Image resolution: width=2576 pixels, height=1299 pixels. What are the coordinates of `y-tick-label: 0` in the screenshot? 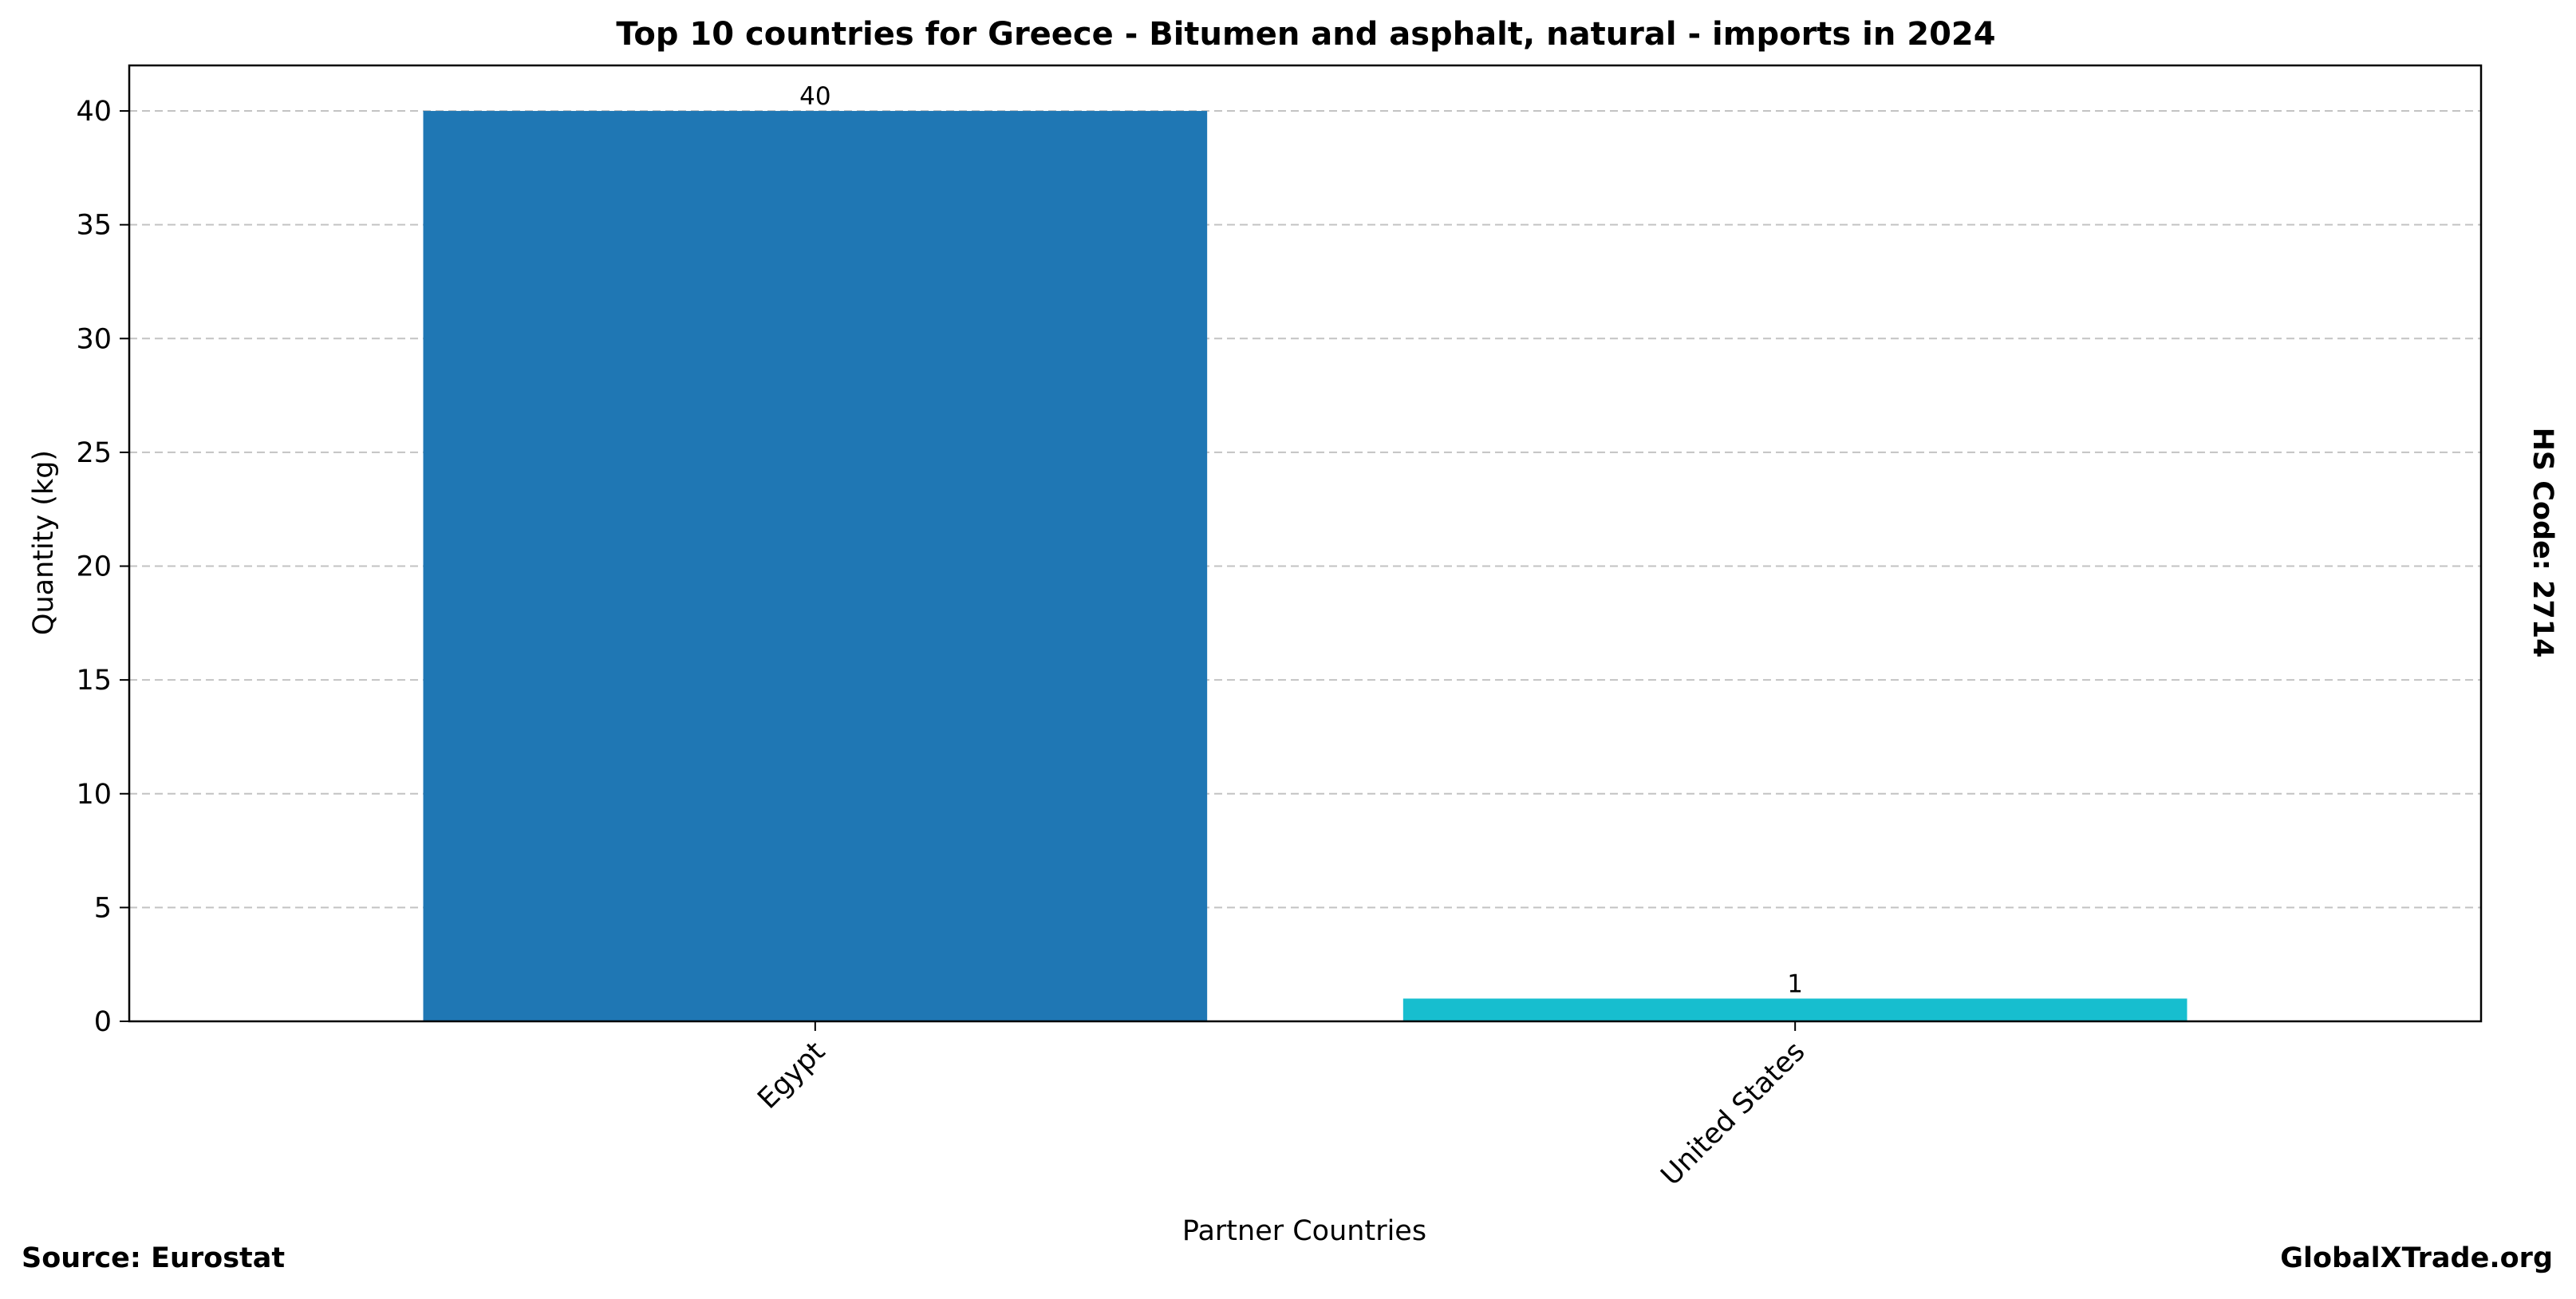 It's located at (103, 1022).